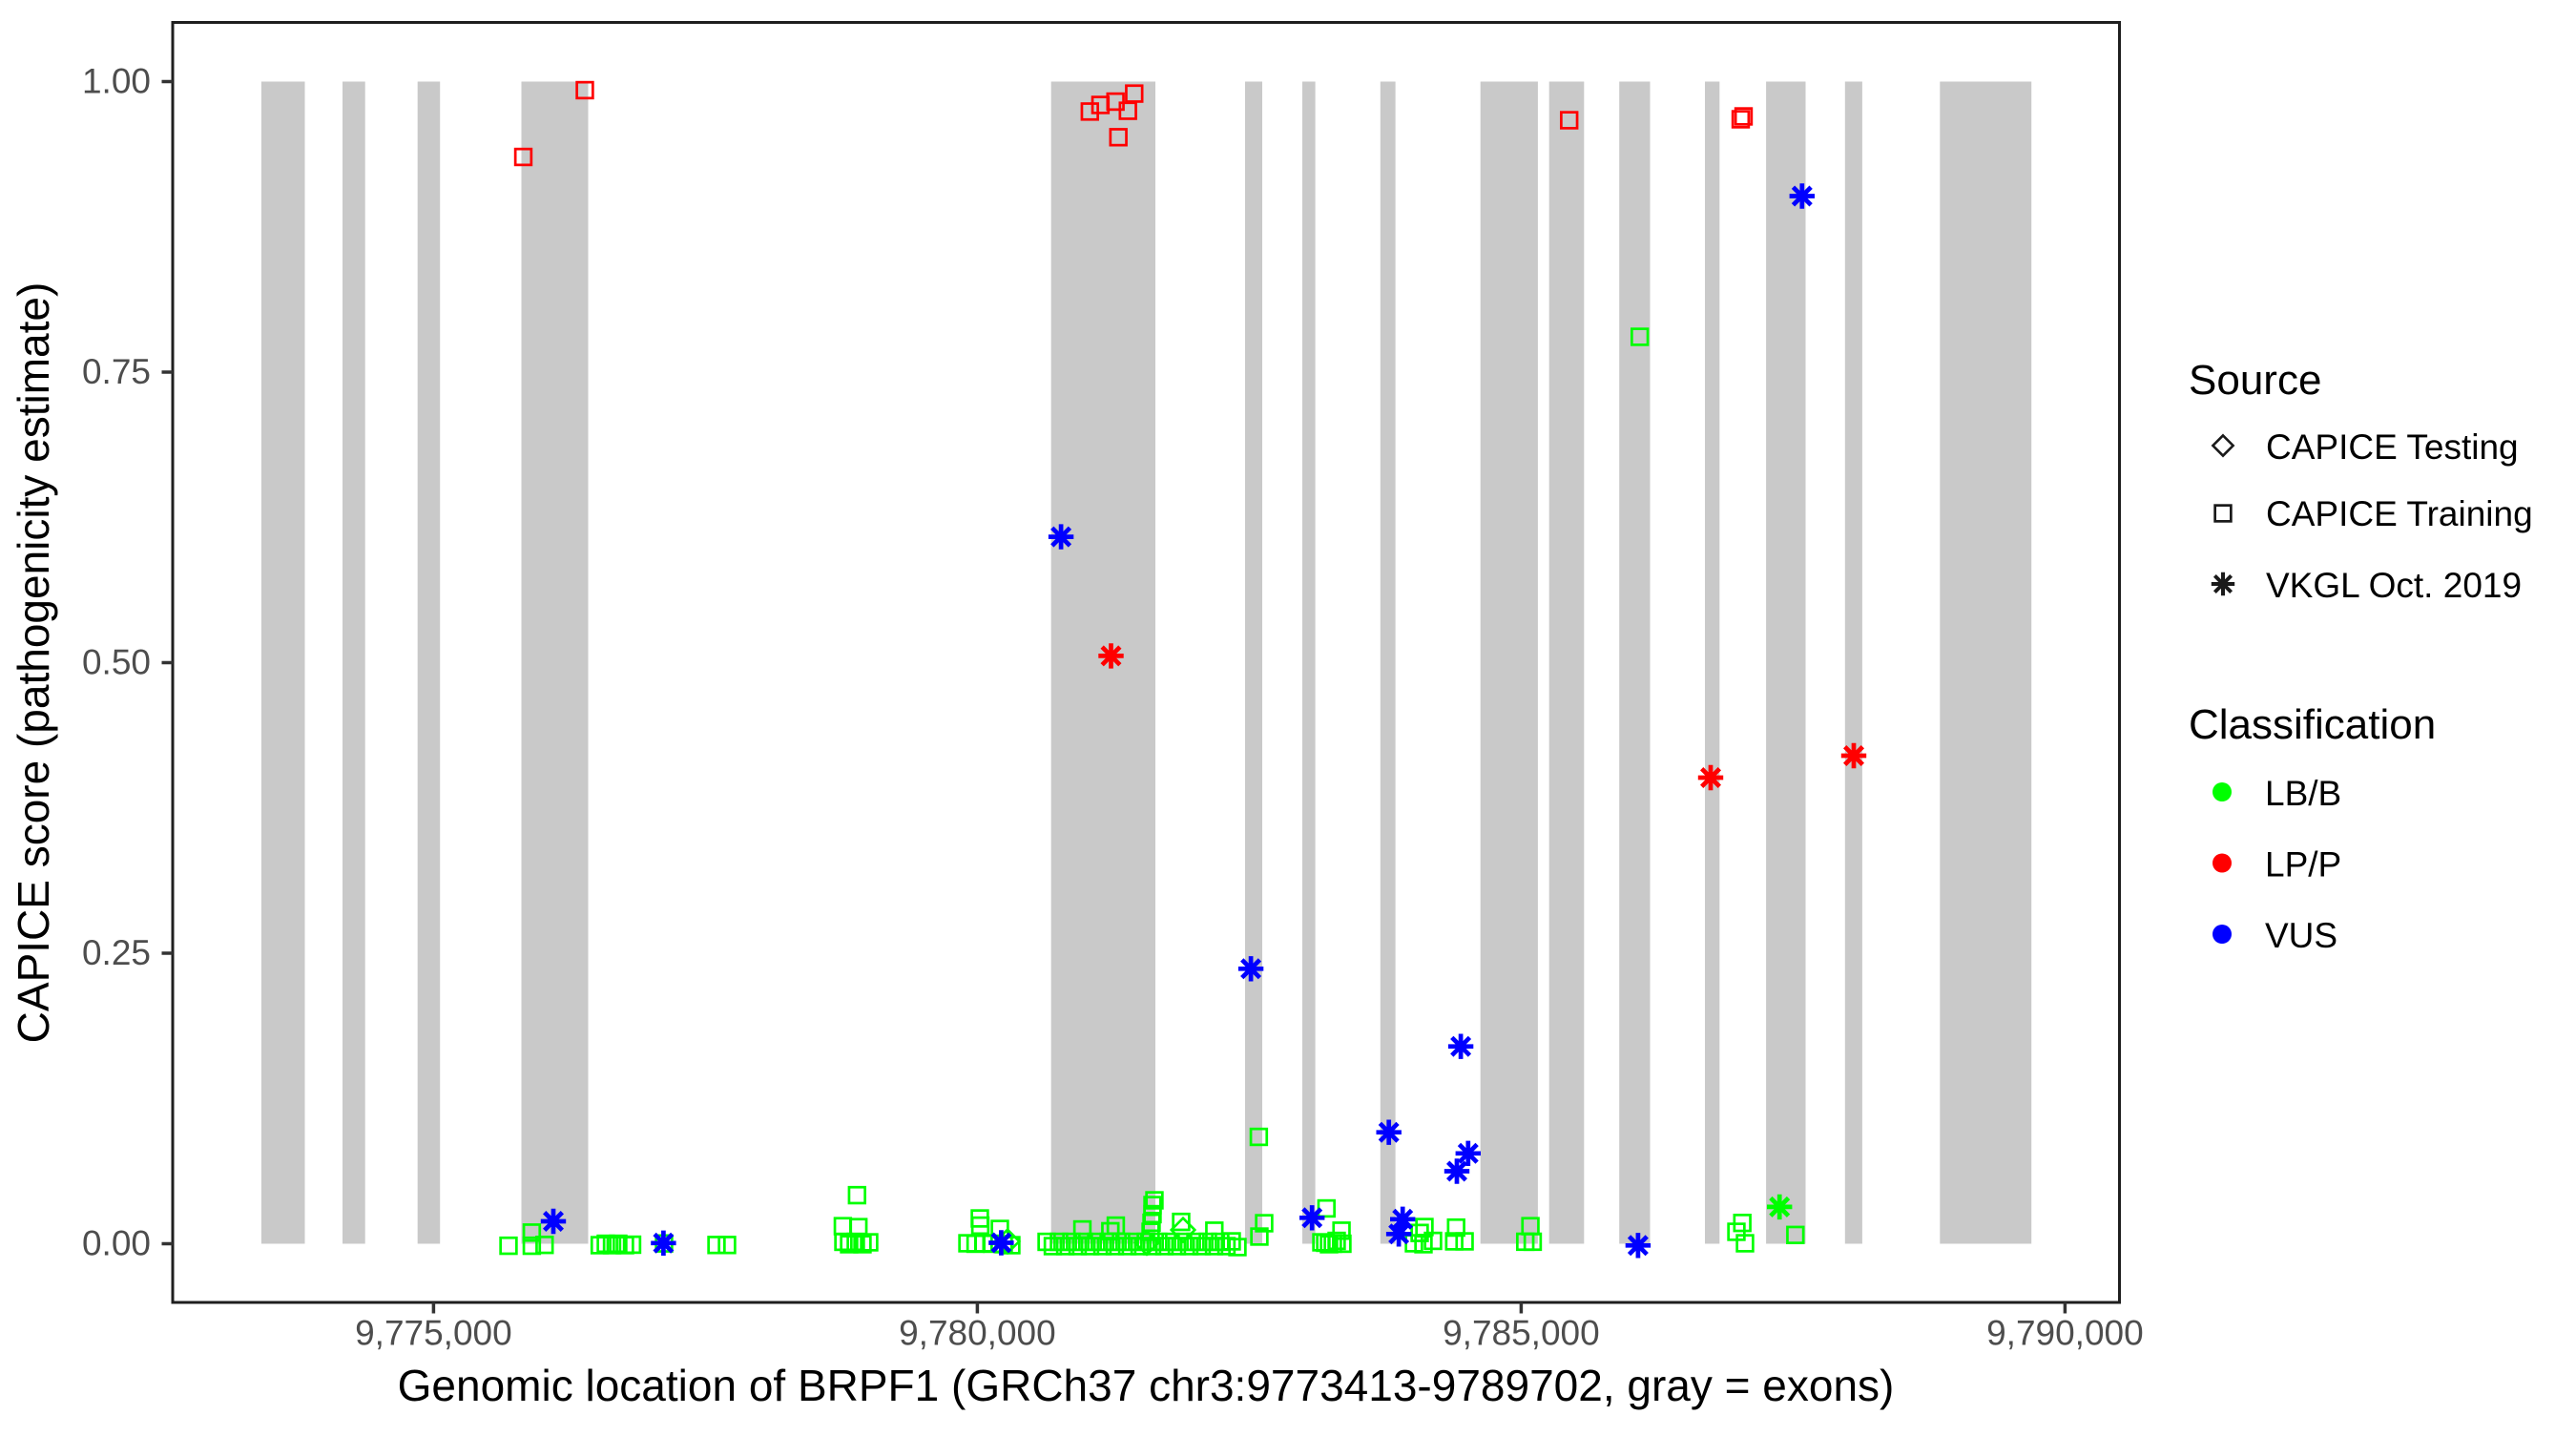 This screenshot has height=1436, width=2576. I want to click on svg-text: 0.00, so click(116, 1243).